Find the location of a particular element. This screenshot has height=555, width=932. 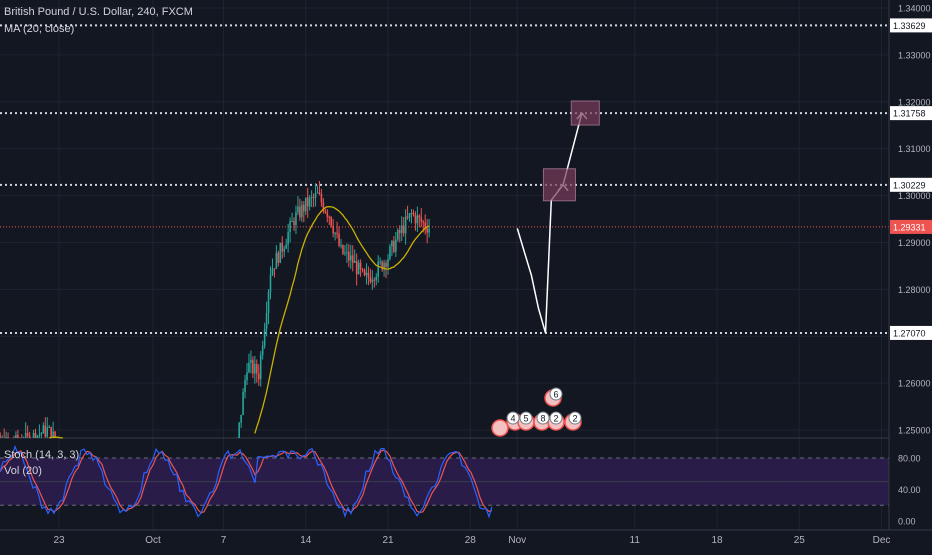

x-tick-label: 21 is located at coordinates (388, 540).